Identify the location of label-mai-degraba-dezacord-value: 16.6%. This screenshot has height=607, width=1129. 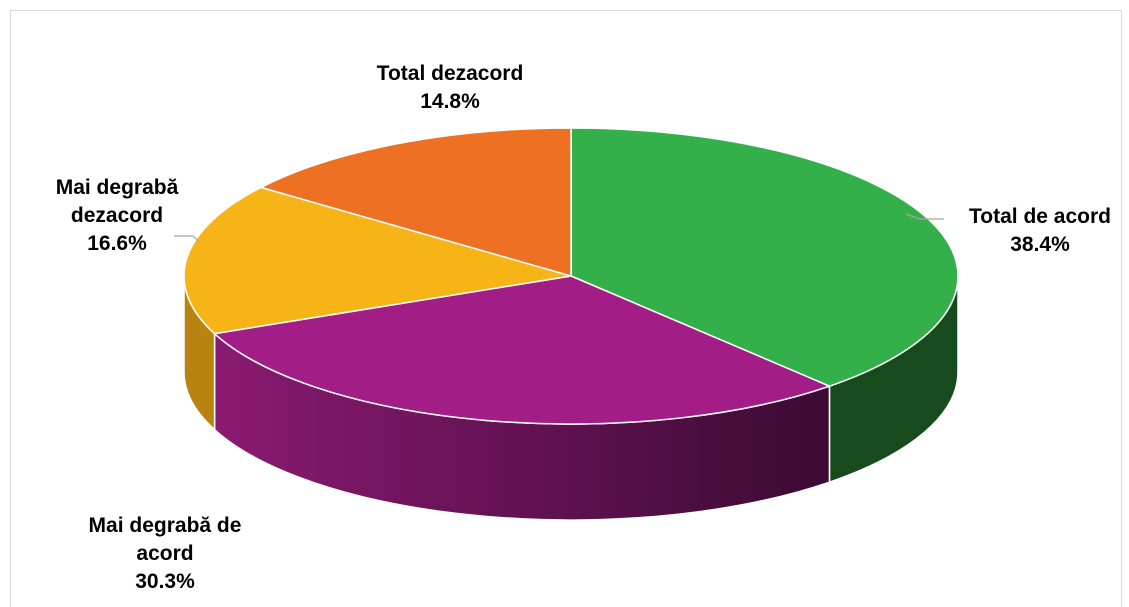
(117, 243).